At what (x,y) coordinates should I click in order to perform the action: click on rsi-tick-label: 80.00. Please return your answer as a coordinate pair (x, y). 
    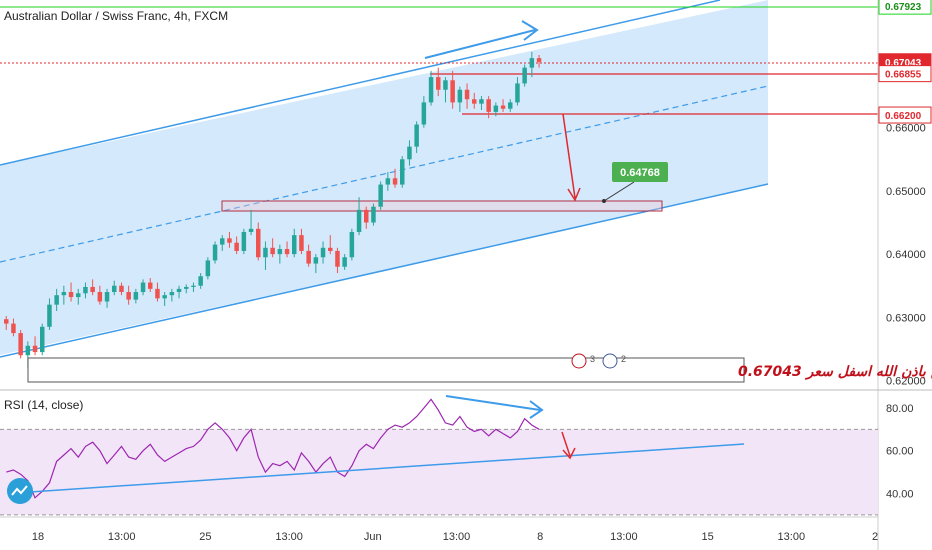
    Looking at the image, I should click on (900, 409).